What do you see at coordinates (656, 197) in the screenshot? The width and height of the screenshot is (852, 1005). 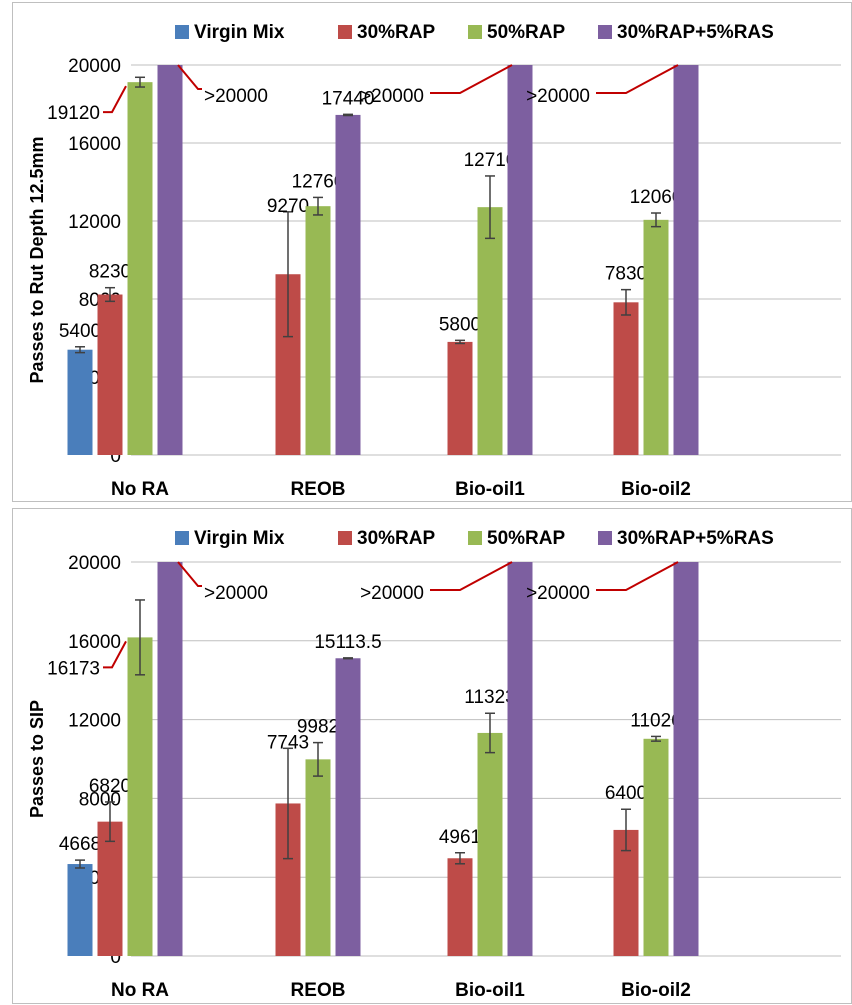 I see `data-label: 12060` at bounding box center [656, 197].